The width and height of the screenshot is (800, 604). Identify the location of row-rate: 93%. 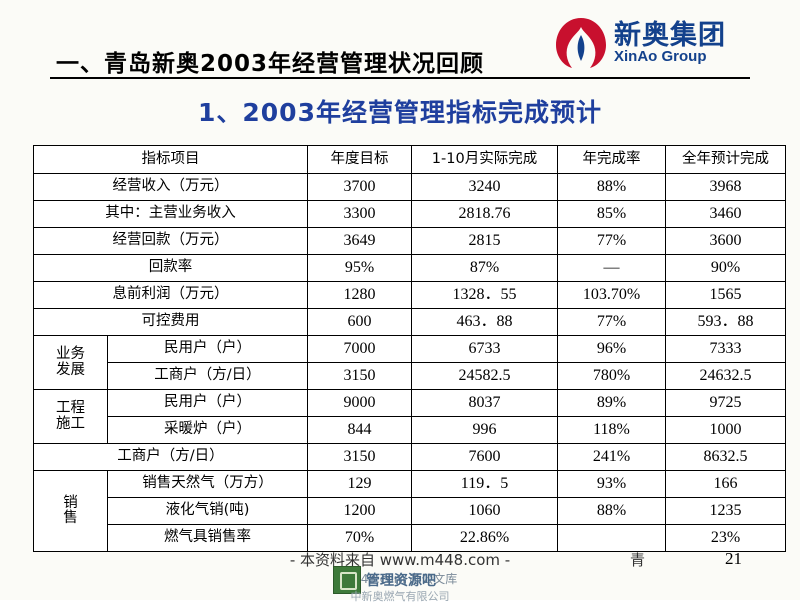
(611, 484).